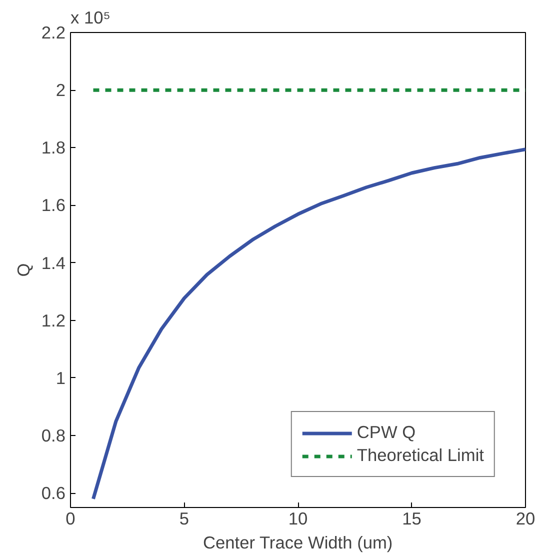 The image size is (550, 560). Describe the element at coordinates (53, 436) in the screenshot. I see `y-tick-label: 0.8` at that location.